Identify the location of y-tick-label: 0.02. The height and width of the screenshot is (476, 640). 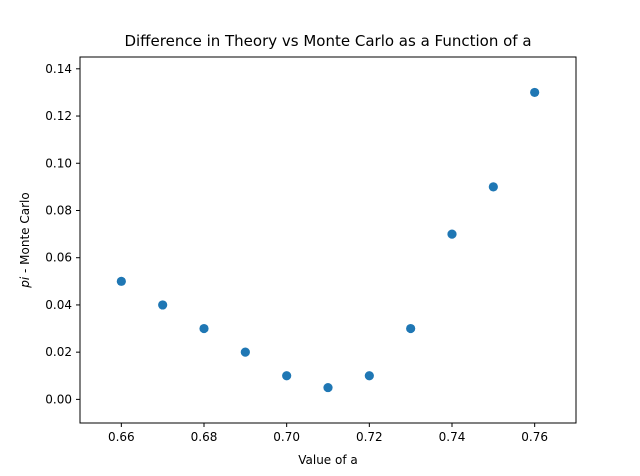
(58, 352).